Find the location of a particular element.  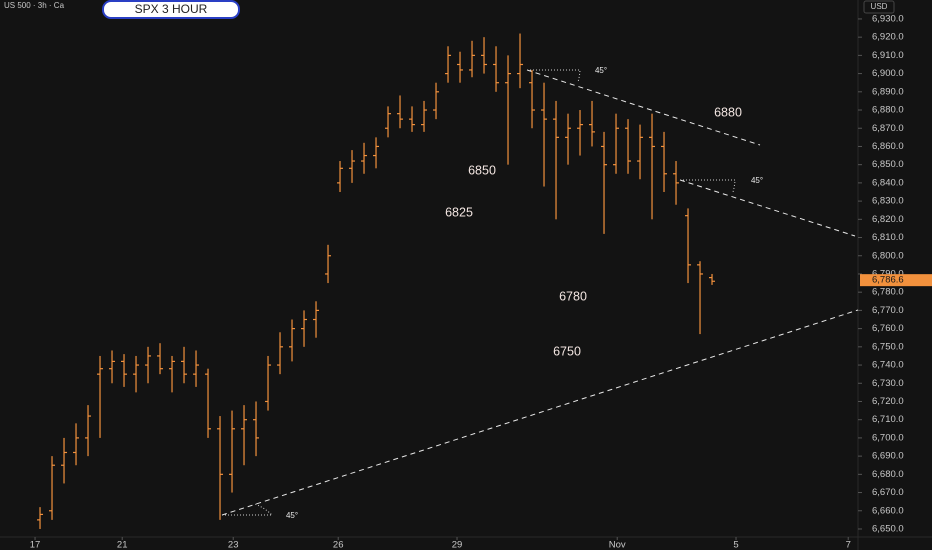

x-tick-label: 21 is located at coordinates (122, 545).